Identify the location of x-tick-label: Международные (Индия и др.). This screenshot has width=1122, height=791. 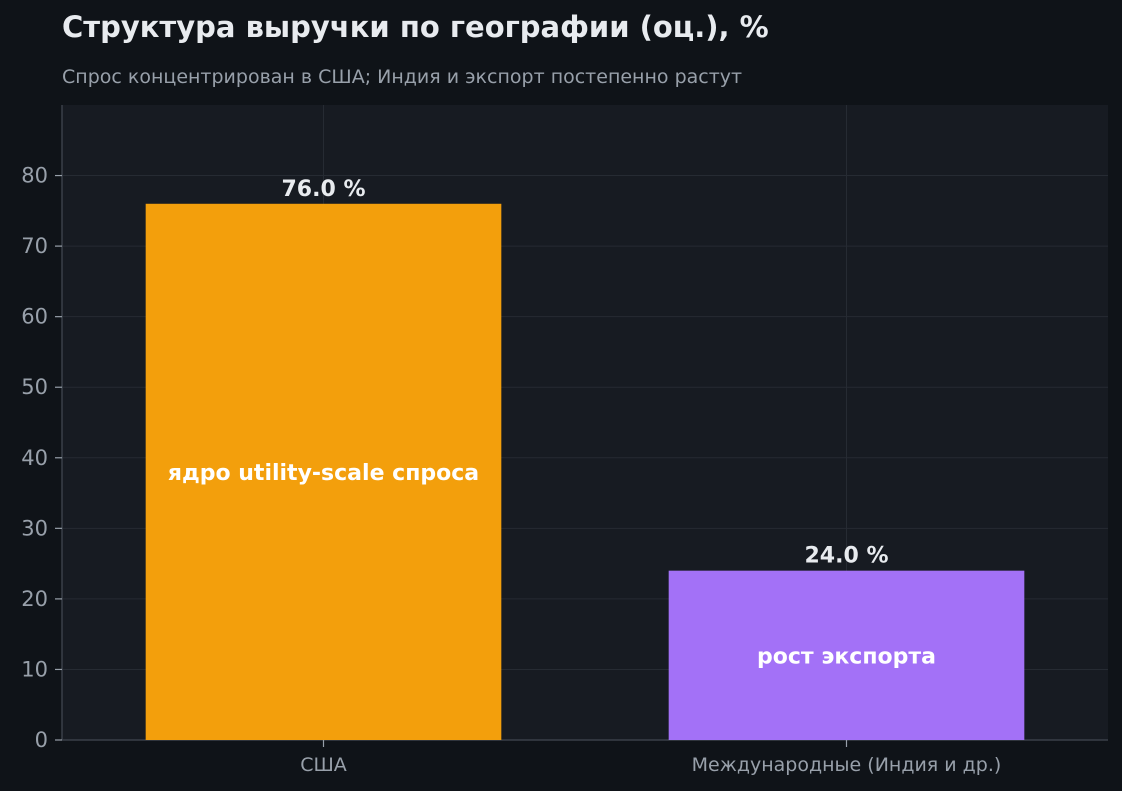
(847, 765).